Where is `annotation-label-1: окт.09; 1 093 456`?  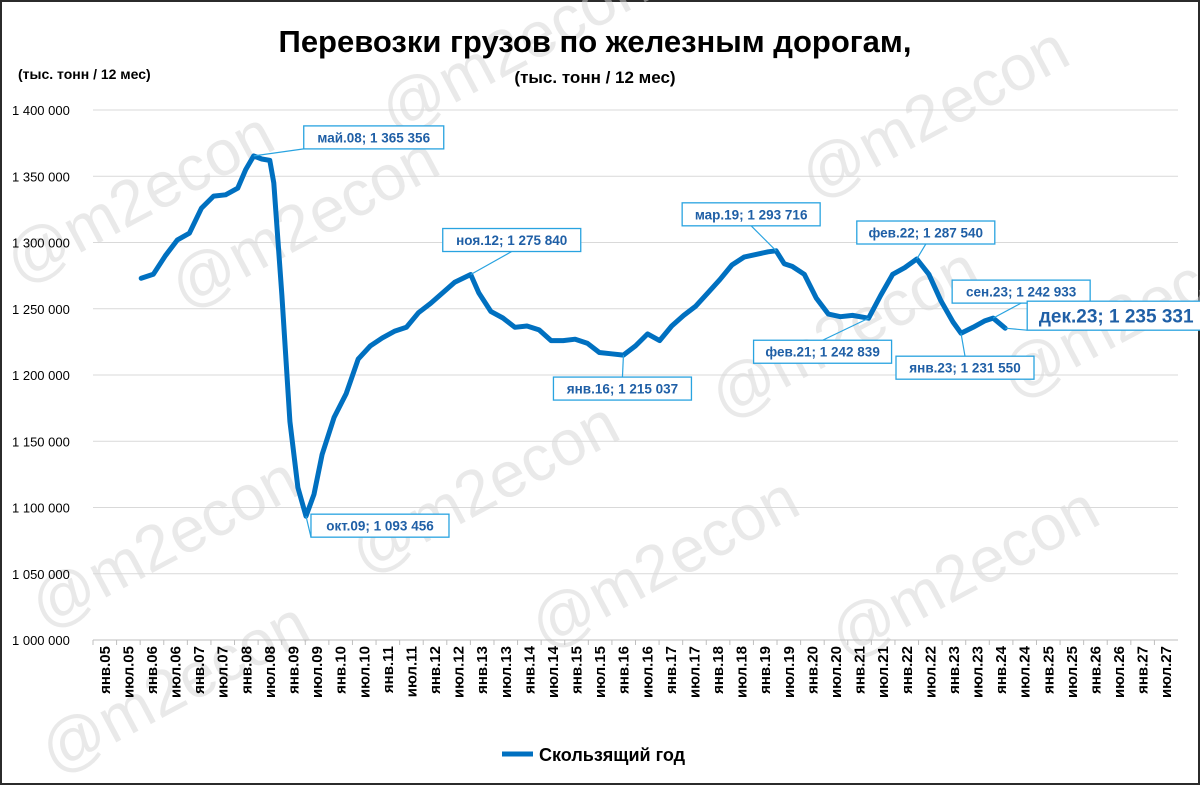 annotation-label-1: окт.09; 1 093 456 is located at coordinates (380, 526).